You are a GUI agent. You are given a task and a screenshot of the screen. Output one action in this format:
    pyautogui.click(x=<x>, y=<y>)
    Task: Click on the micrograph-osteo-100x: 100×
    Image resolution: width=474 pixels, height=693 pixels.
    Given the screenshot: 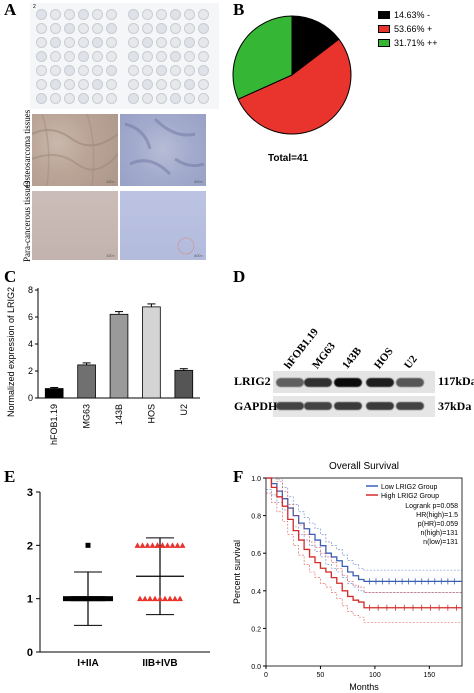 What is the action you would take?
    pyautogui.click(x=75, y=150)
    